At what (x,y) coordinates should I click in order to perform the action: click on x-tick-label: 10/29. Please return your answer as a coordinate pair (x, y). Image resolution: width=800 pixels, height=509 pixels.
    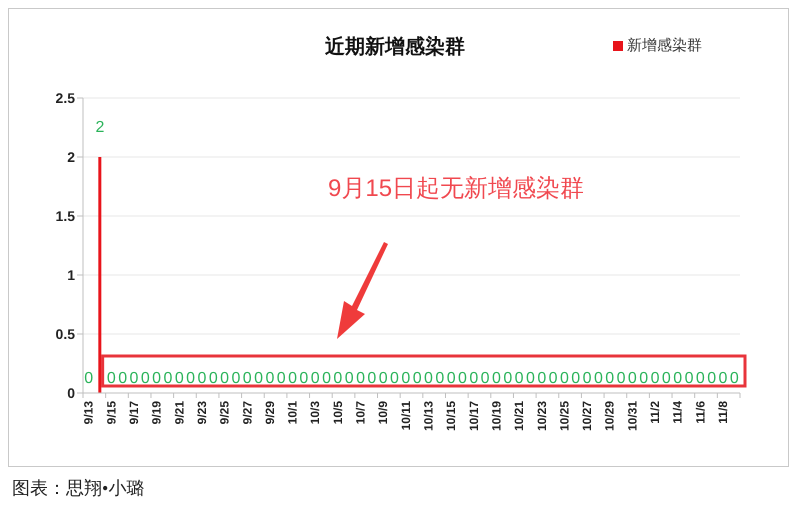
    Looking at the image, I should click on (609, 416).